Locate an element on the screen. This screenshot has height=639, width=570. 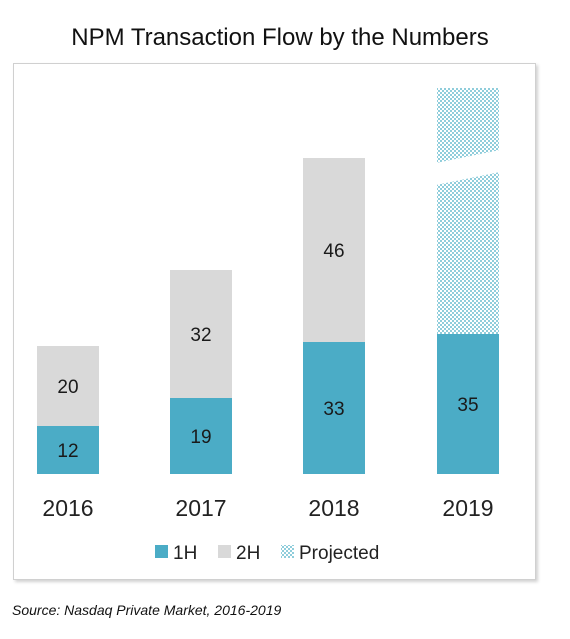
legend-label-1: 2H is located at coordinates (248, 553).